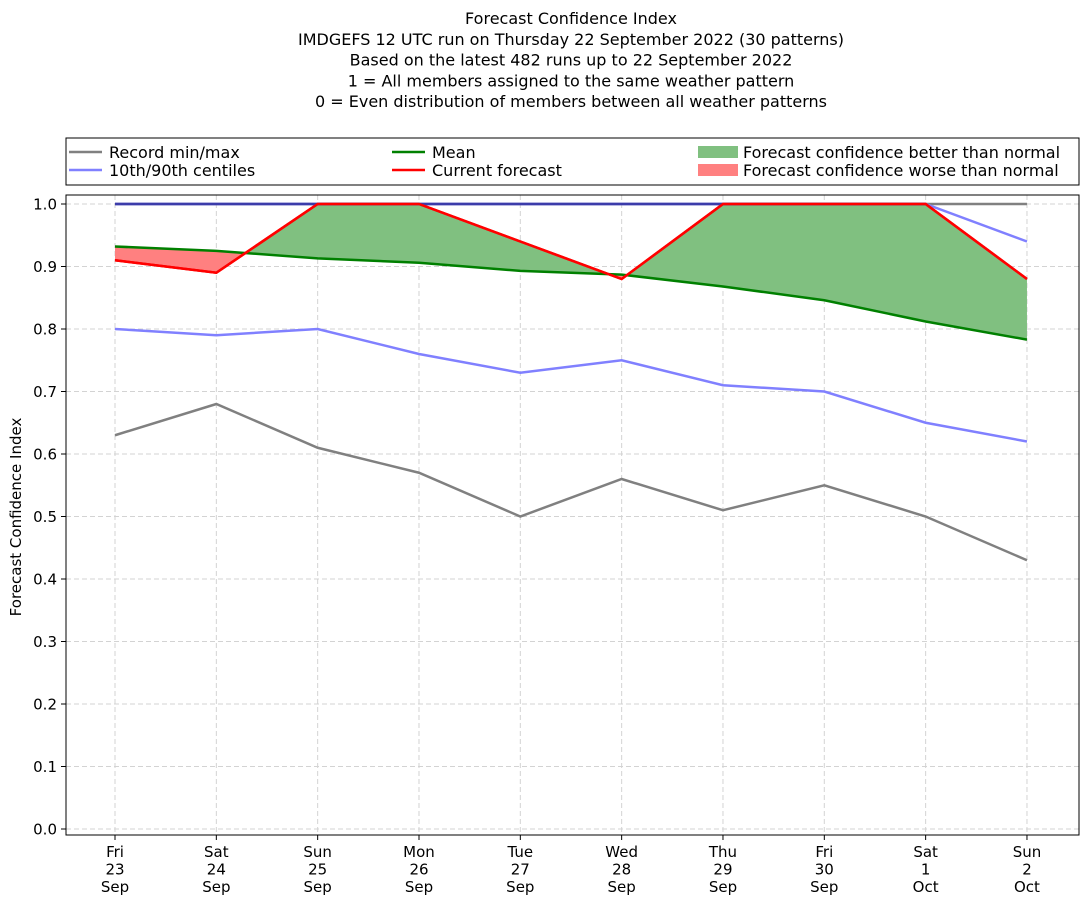 Image resolution: width=1092 pixels, height=924 pixels. Describe the element at coordinates (723, 887) in the screenshot. I see `x-tick-label-6-2: Sep` at that location.